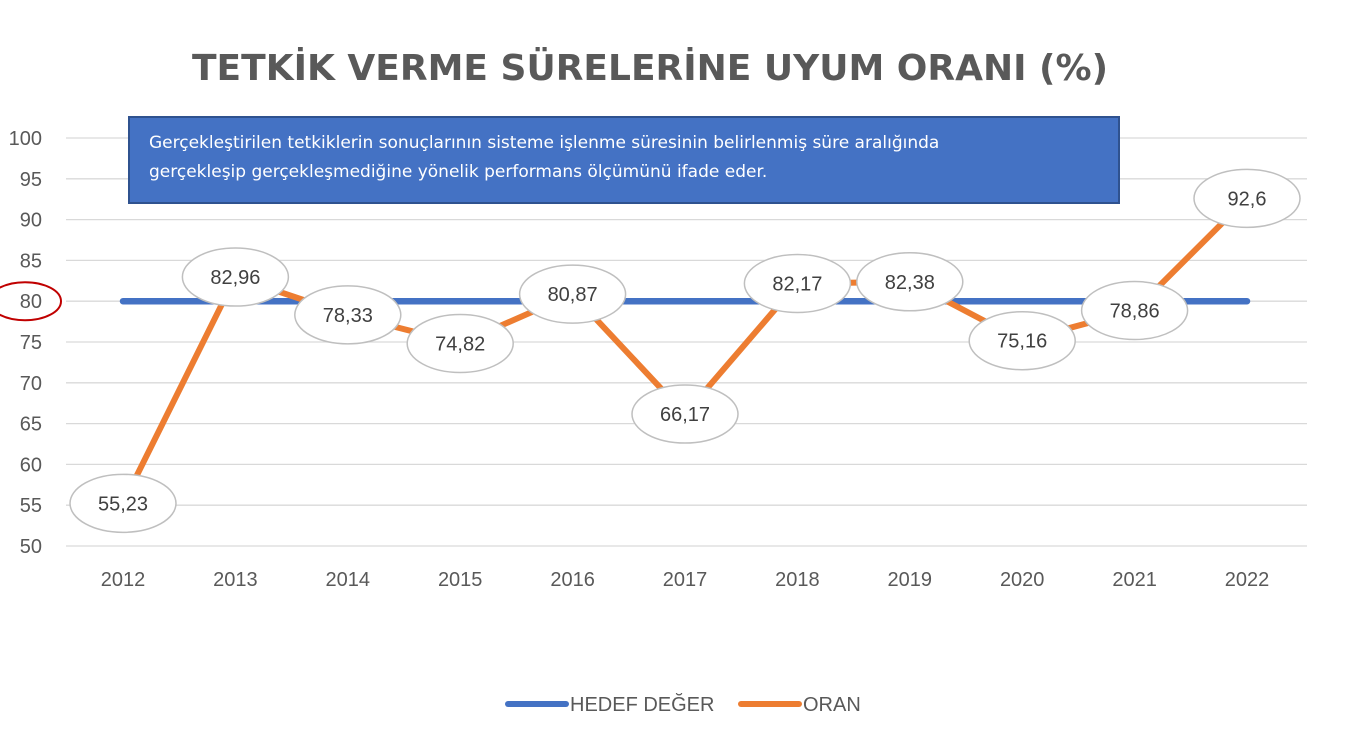 This screenshot has height=744, width=1362. I want to click on y-tick-label: 90, so click(31, 221).